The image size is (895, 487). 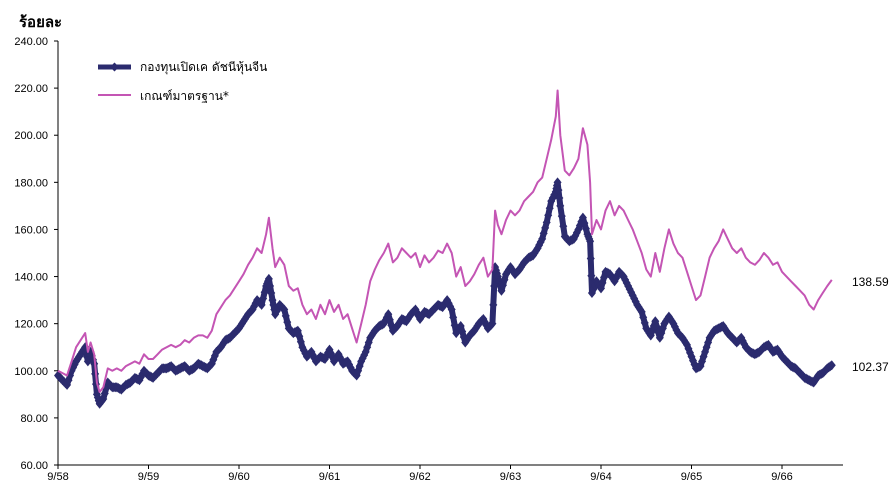 I want to click on legend-swatch-fund-marker, so click(x=114, y=67).